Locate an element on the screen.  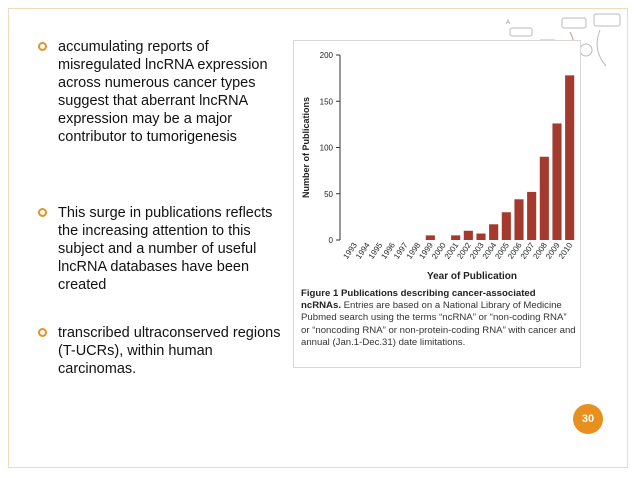
bar-2009 is located at coordinates (557, 181).